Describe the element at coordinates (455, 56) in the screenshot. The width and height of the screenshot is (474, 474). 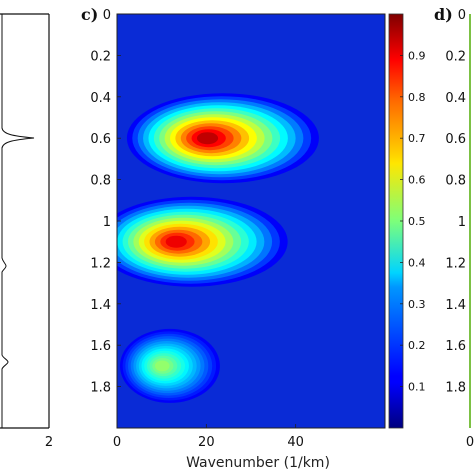
I see `right-y-tick-label: 0.2` at that location.